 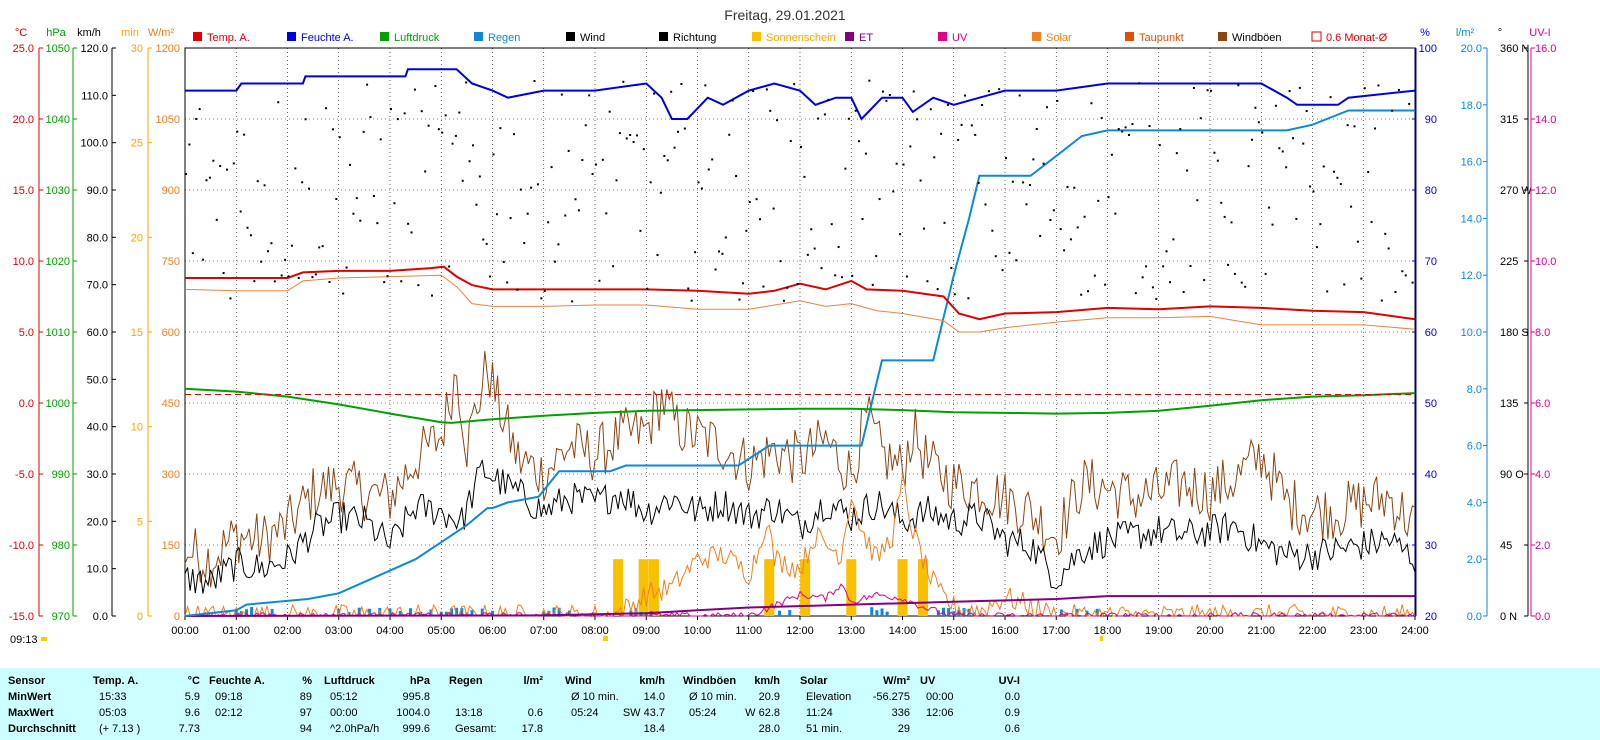 I want to click on kmh-axis-tick-label: 0.0, so click(x=100, y=617).